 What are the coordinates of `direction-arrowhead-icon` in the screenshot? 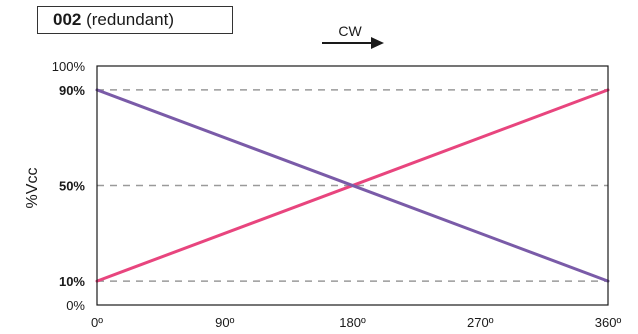 It's located at (377, 43).